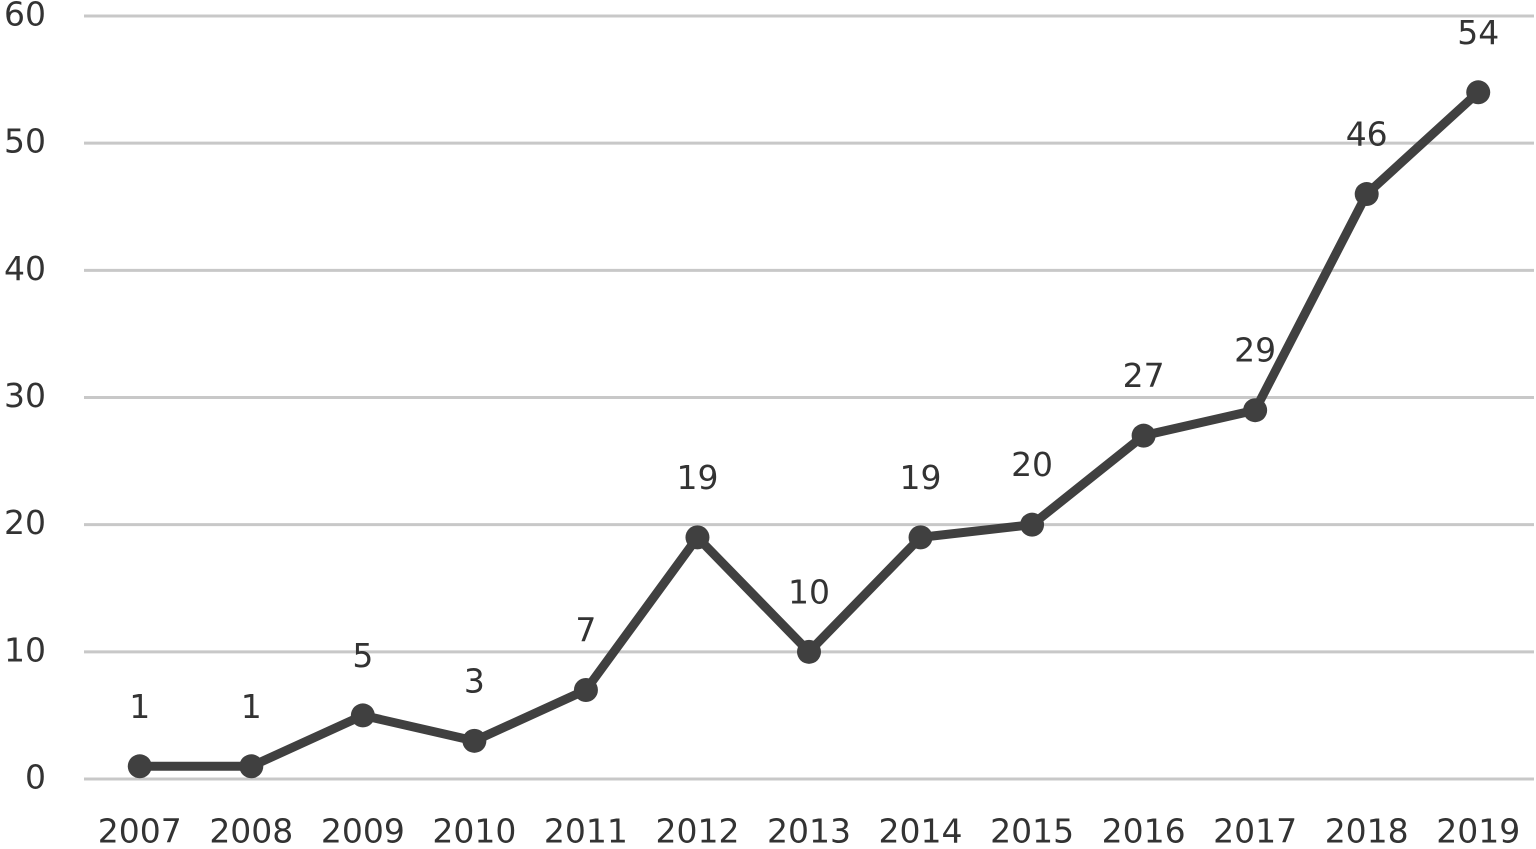 The height and width of the screenshot is (849, 1536). What do you see at coordinates (1032, 830) in the screenshot?
I see `x-tick-label: 2015` at bounding box center [1032, 830].